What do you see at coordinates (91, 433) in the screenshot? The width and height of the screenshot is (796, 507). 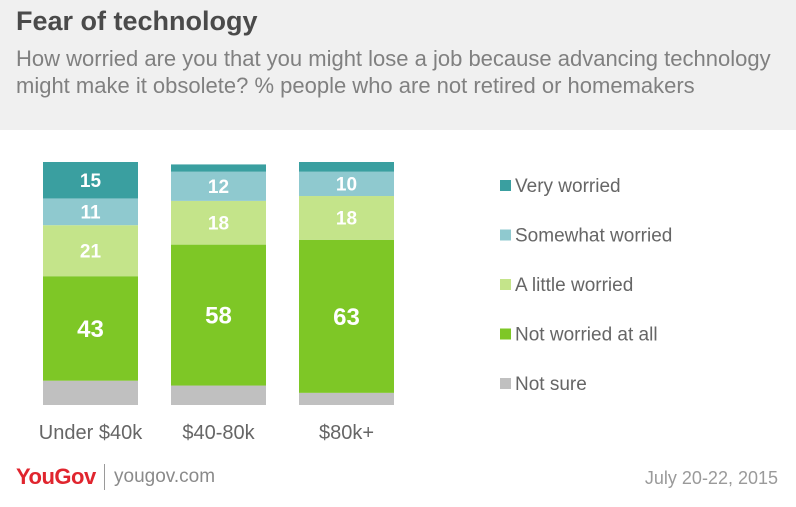 I see `category-label: Under $40k` at bounding box center [91, 433].